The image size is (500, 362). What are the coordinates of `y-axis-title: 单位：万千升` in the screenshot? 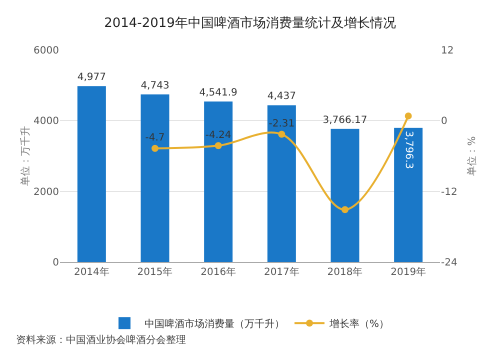 It's located at (26, 156).